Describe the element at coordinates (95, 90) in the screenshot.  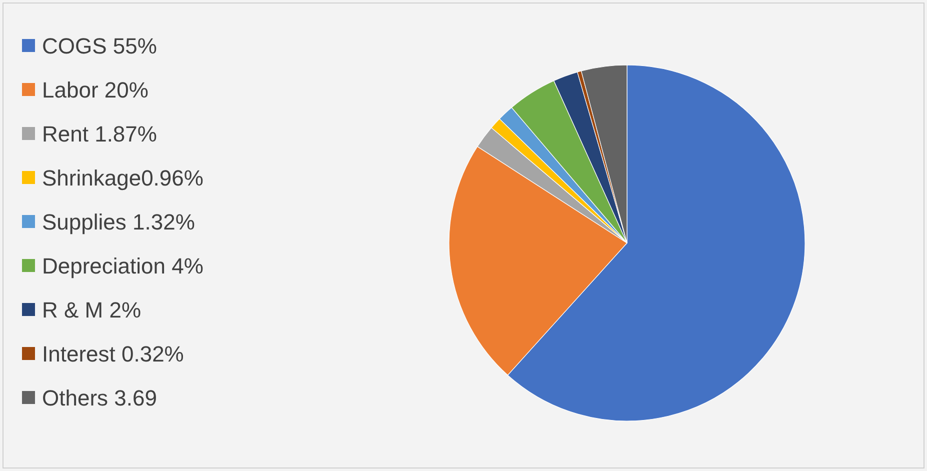
I see `legend-label: Labor 20%` at that location.